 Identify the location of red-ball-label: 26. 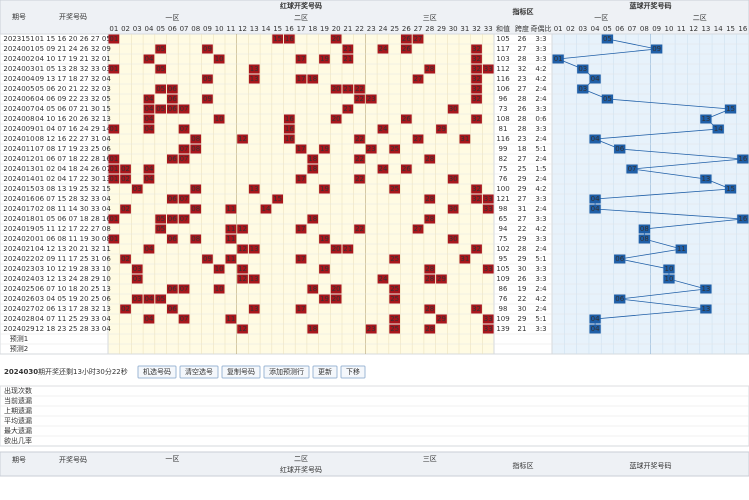
(406, 49).